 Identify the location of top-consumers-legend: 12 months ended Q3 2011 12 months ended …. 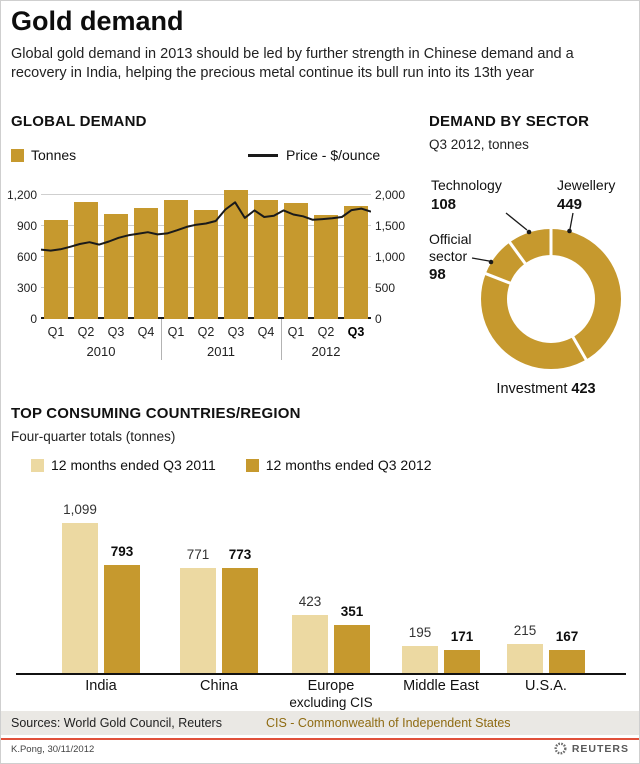
(231, 465).